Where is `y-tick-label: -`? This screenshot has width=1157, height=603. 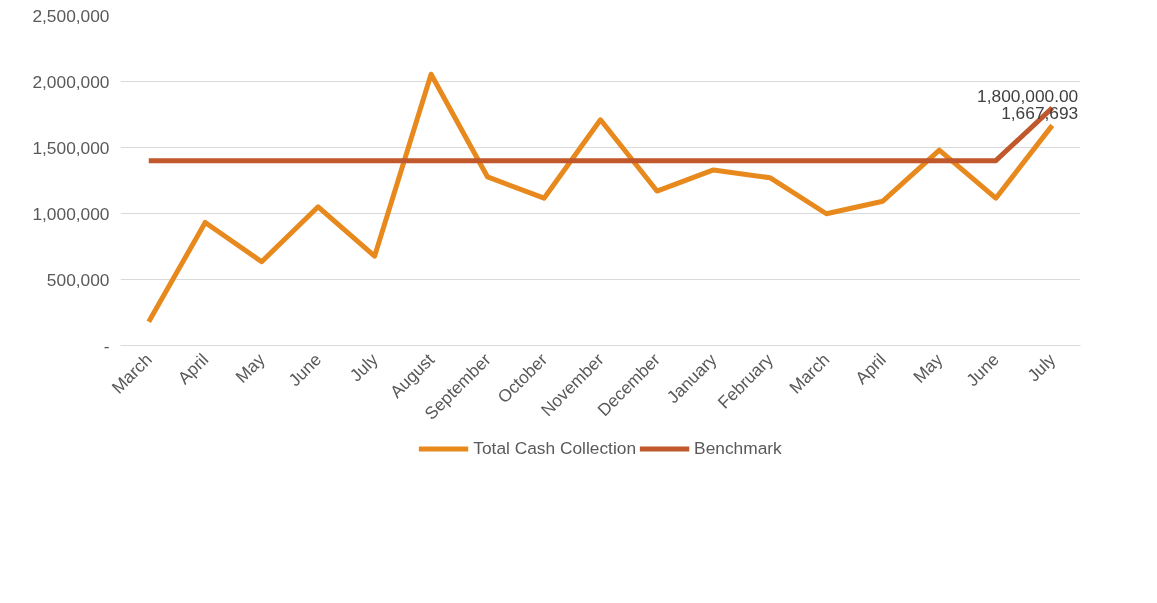
y-tick-label: - is located at coordinates (106, 345).